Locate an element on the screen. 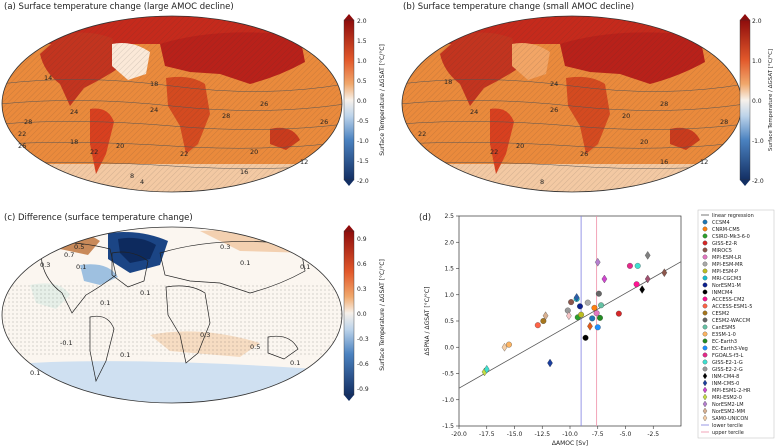  legend-label: MPI-ESM-MR is located at coordinates (727, 265).